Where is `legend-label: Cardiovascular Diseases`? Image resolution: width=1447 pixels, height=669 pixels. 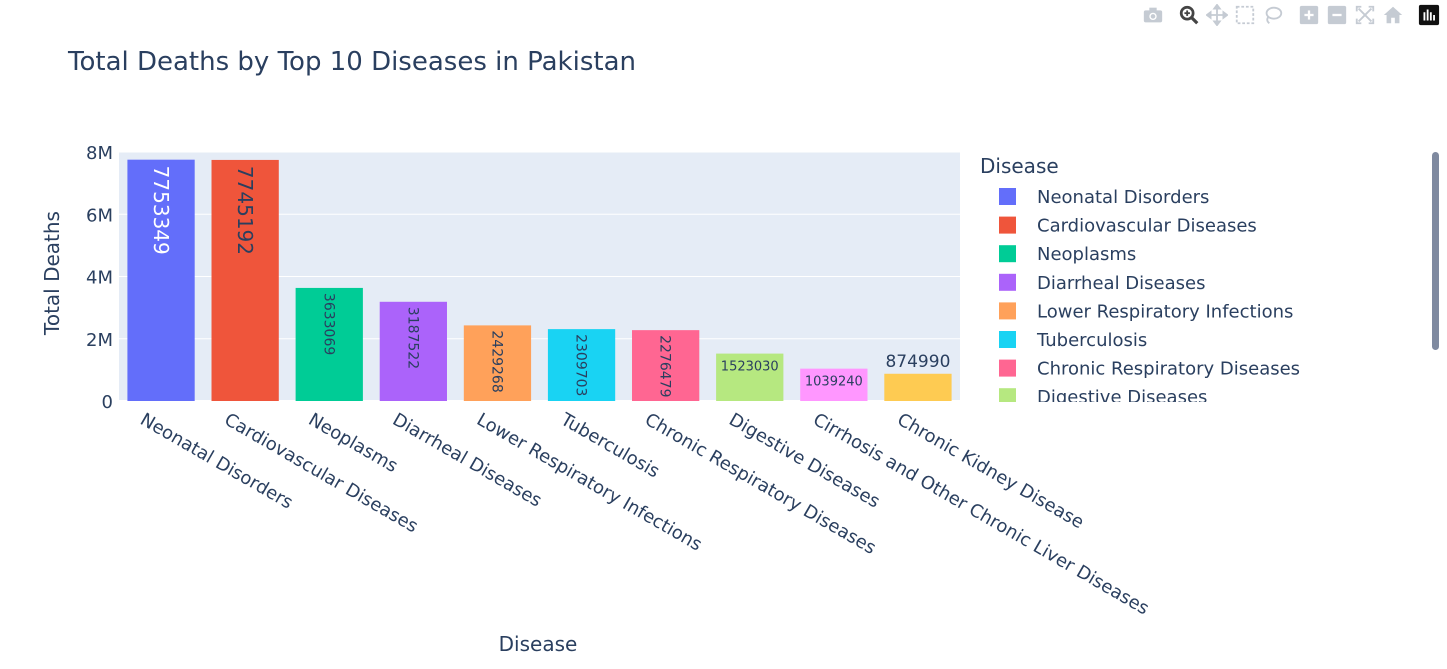 legend-label: Cardiovascular Diseases is located at coordinates (1147, 226).